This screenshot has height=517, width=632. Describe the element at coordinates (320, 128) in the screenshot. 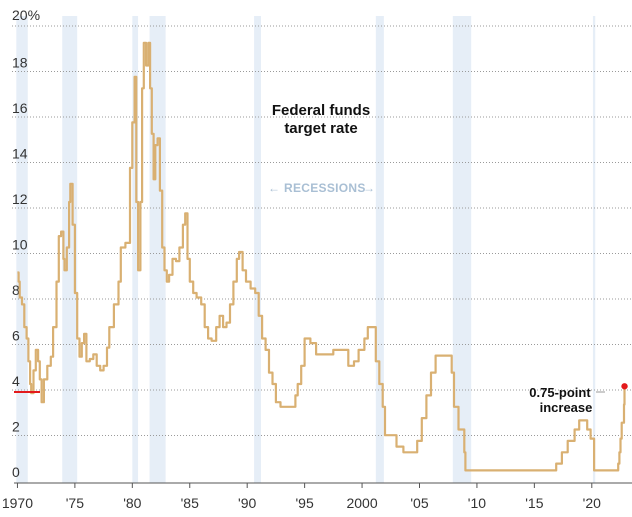

I see `chart-title-line-2: target rate` at that location.